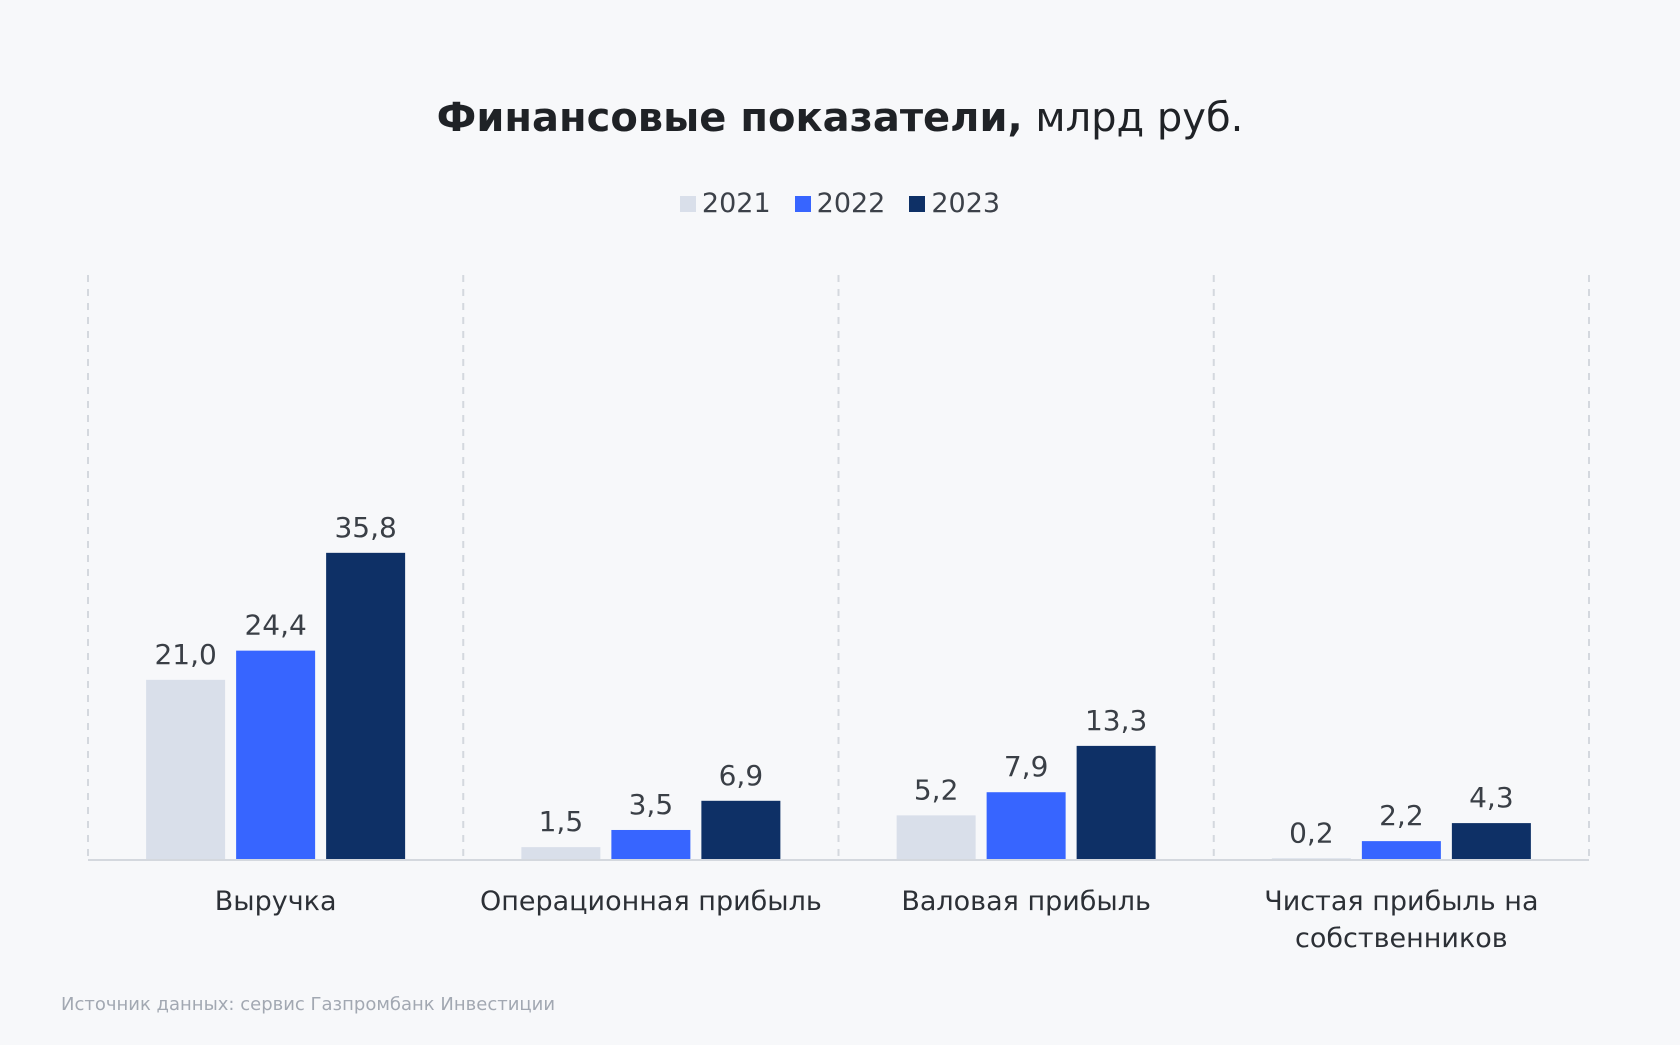  I want to click on data-label: 7,9, so click(1026, 766).